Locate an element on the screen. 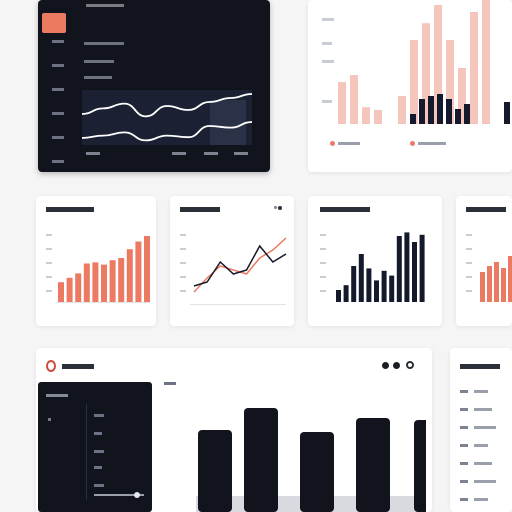  settings-icon is located at coordinates (410, 365).